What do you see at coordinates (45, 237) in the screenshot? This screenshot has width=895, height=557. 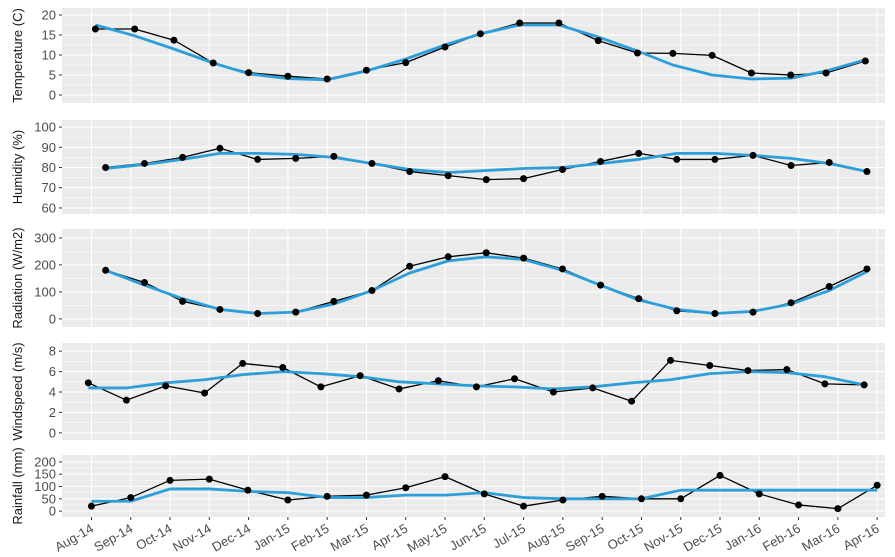 I see `y-tick-label: 300` at bounding box center [45, 237].